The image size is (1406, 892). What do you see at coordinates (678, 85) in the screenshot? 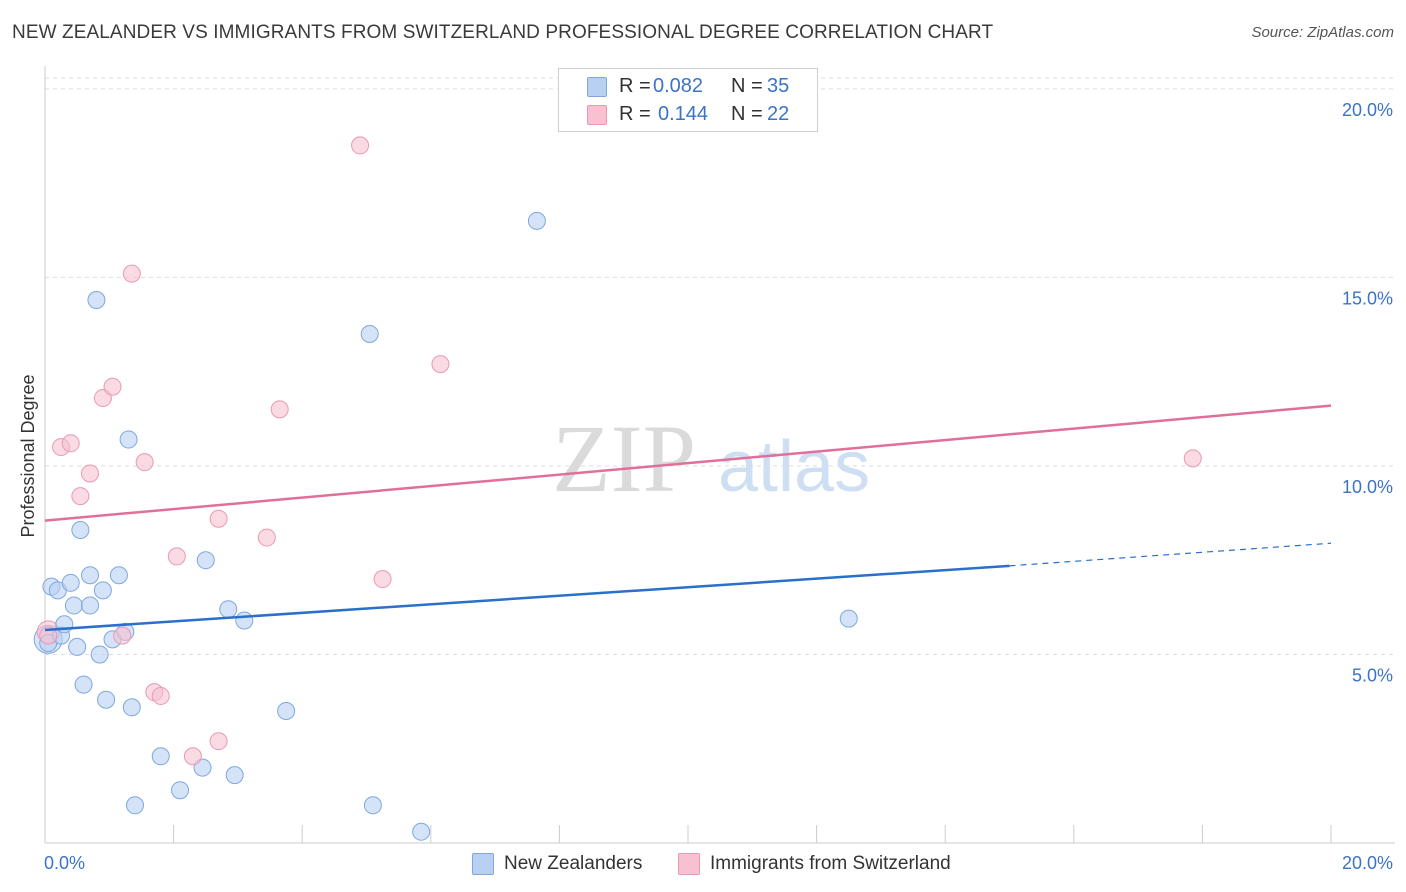
I see `legend-r-value: 0.082` at bounding box center [678, 85].